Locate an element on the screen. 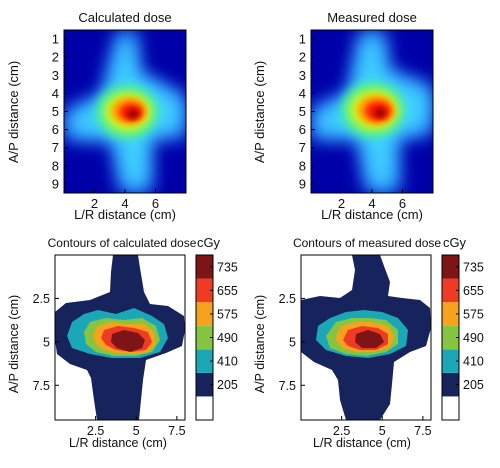 The width and height of the screenshot is (500, 468). panel-title: Calculated dose is located at coordinates (124, 17).